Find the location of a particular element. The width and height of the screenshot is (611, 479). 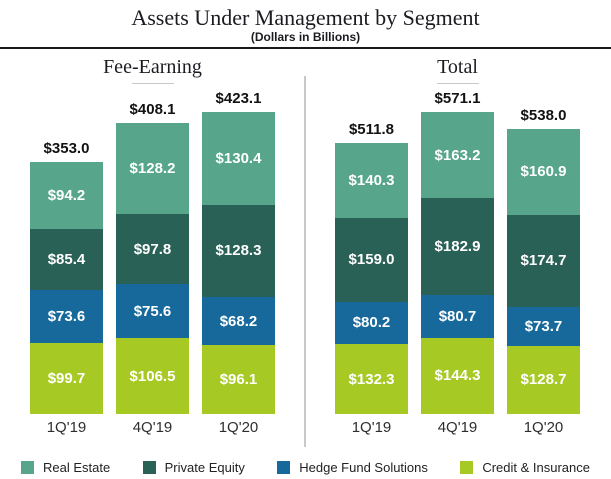

bar-segment: $96.1 is located at coordinates (238, 379).